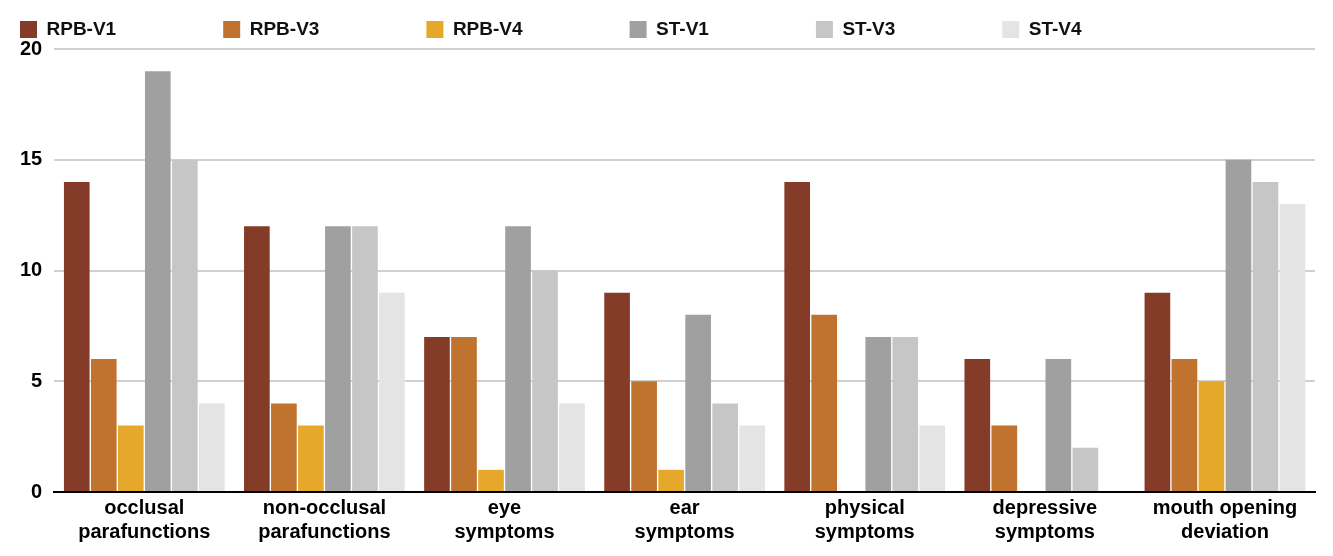 Image resolution: width=1333 pixels, height=556 pixels. Describe the element at coordinates (916, 28) in the screenshot. I see `legend-label: ST-V3` at that location.